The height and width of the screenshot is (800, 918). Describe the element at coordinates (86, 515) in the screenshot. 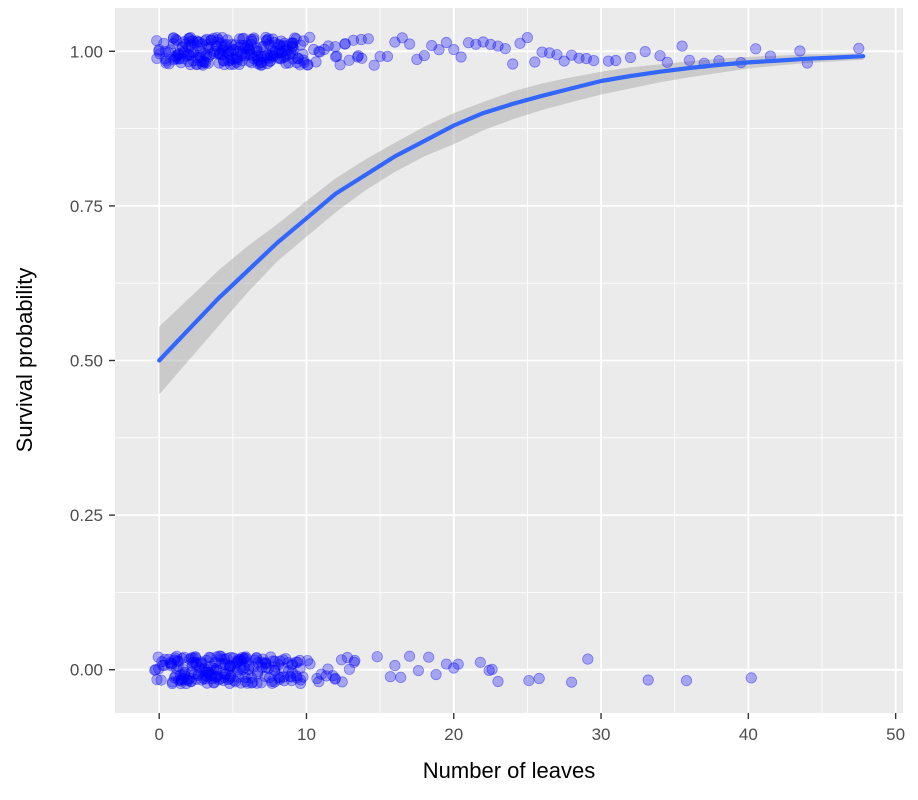

I see `y-tick-label: 0.25` at that location.